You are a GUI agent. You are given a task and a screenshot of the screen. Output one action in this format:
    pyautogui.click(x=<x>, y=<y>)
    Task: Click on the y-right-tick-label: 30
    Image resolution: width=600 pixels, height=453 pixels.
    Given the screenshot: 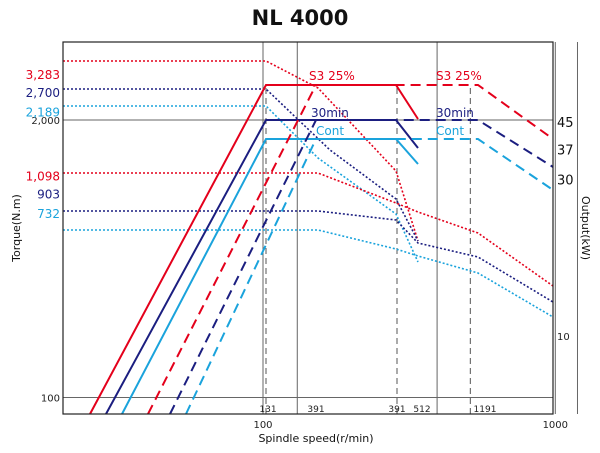 What is the action you would take?
    pyautogui.click(x=565, y=180)
    